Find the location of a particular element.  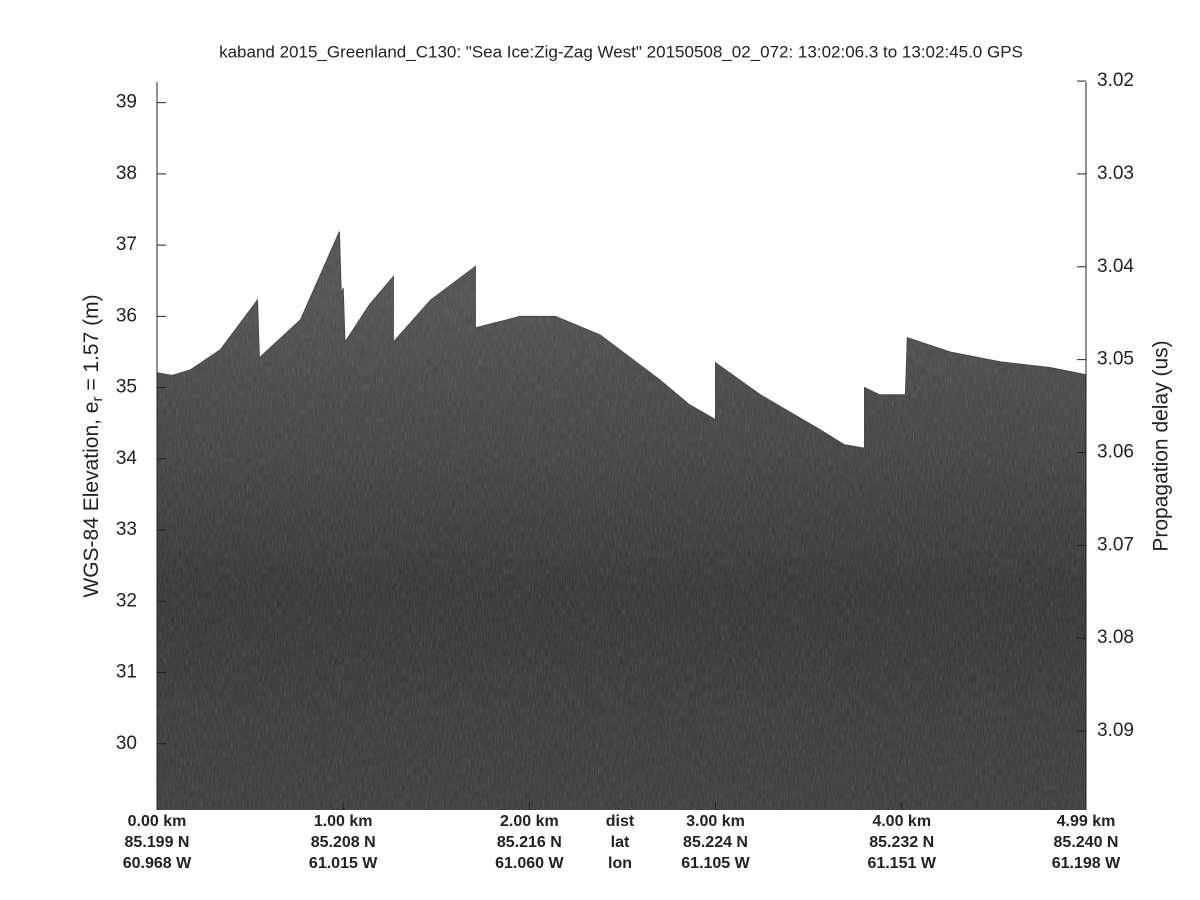

y-tick-label: 31 is located at coordinates (126, 672).